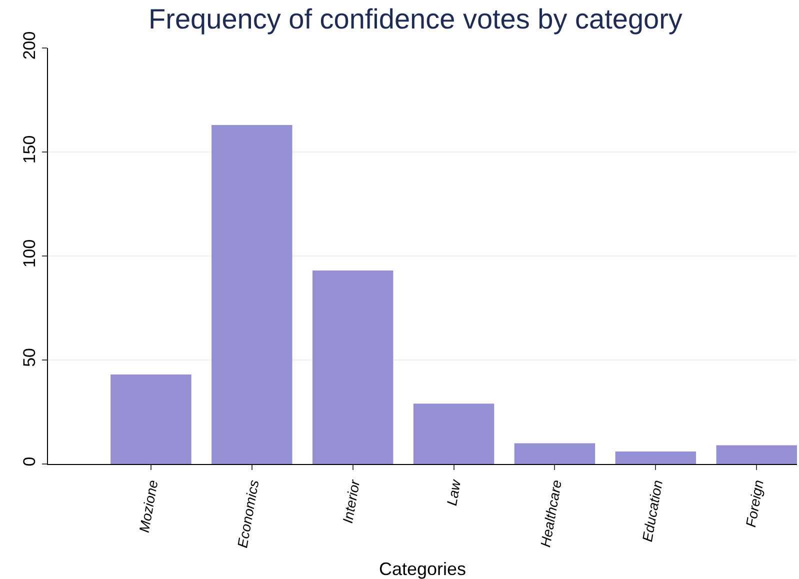 The height and width of the screenshot is (579, 799). What do you see at coordinates (30, 357) in the screenshot?
I see `y-tick-label: 50` at bounding box center [30, 357].